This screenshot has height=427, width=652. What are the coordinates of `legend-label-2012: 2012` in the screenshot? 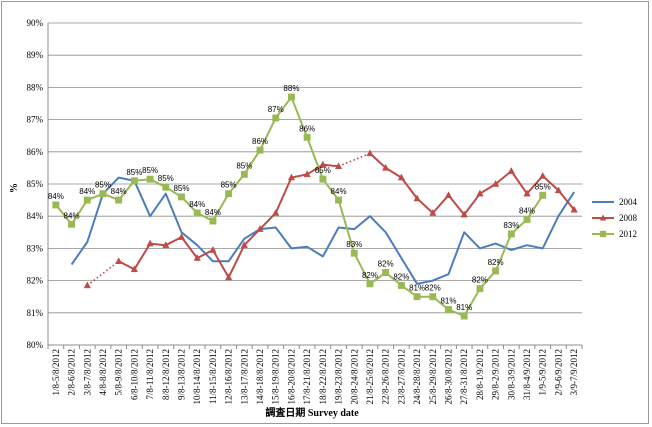 It's located at (628, 234).